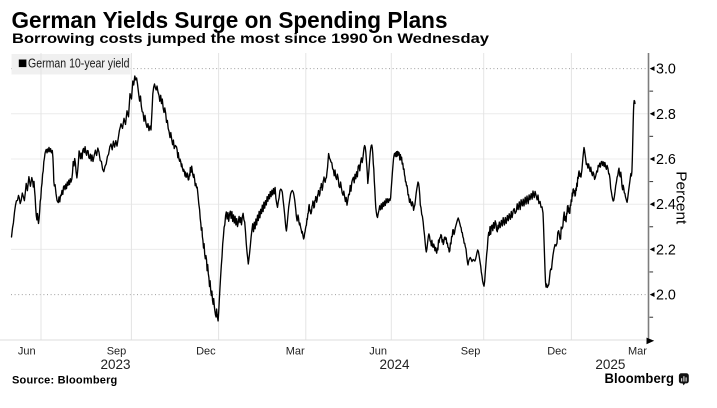  I want to click on svg-text: German 10-year yield, so click(79, 64).